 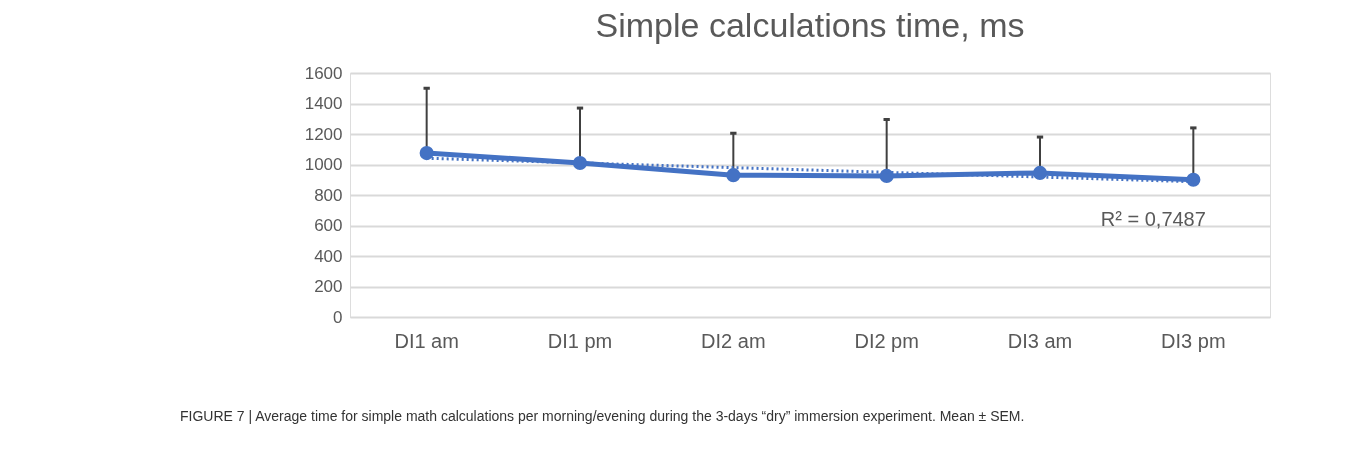 What do you see at coordinates (886, 340) in the screenshot?
I see `x-tick-label: DI2 pm` at bounding box center [886, 340].